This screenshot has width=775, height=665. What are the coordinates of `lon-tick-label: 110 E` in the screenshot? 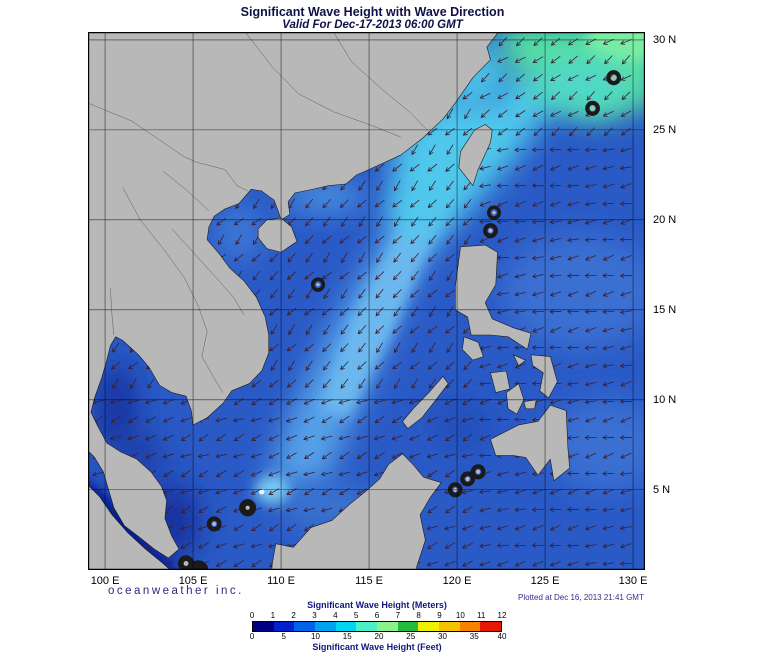 It's located at (281, 581).